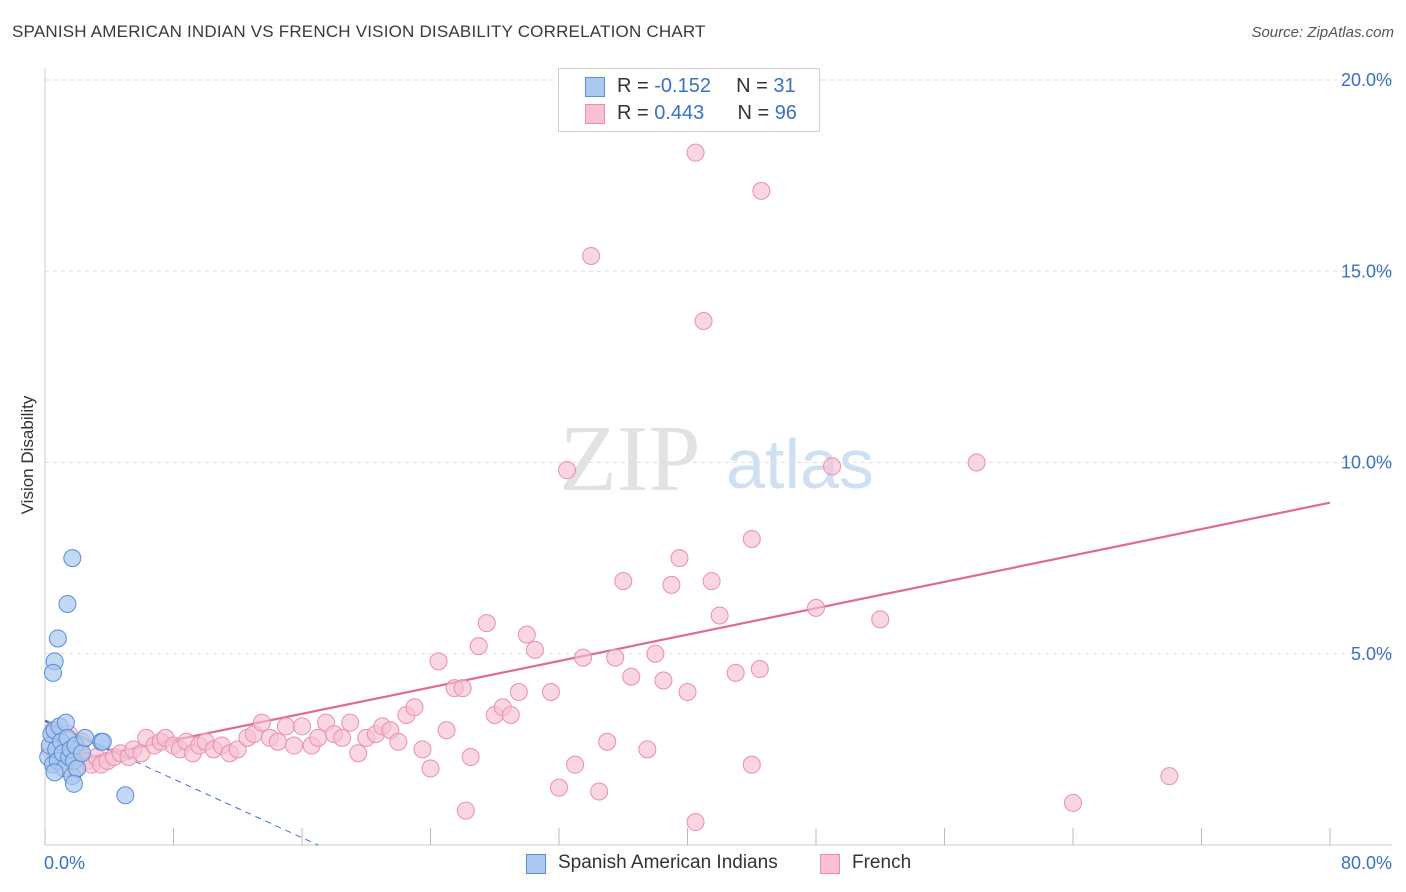 This screenshot has height=892, width=1406. I want to click on n-value: 96, so click(785, 113).